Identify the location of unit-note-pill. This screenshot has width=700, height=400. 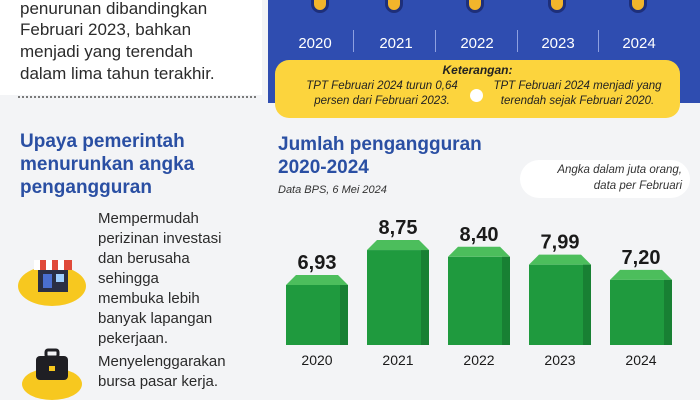
(605, 179).